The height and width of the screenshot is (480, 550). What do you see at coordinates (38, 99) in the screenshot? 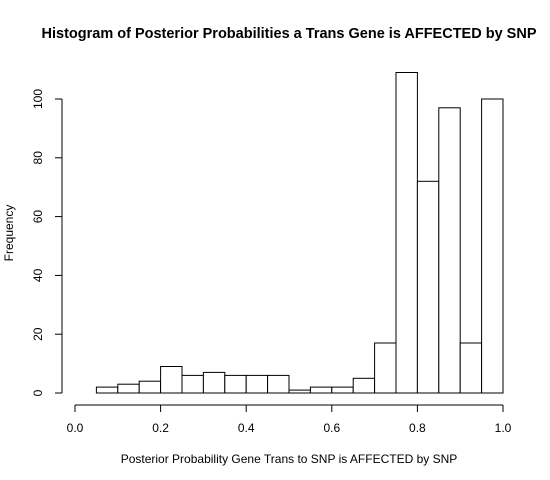
I see `y-tick-label: 100` at bounding box center [38, 99].